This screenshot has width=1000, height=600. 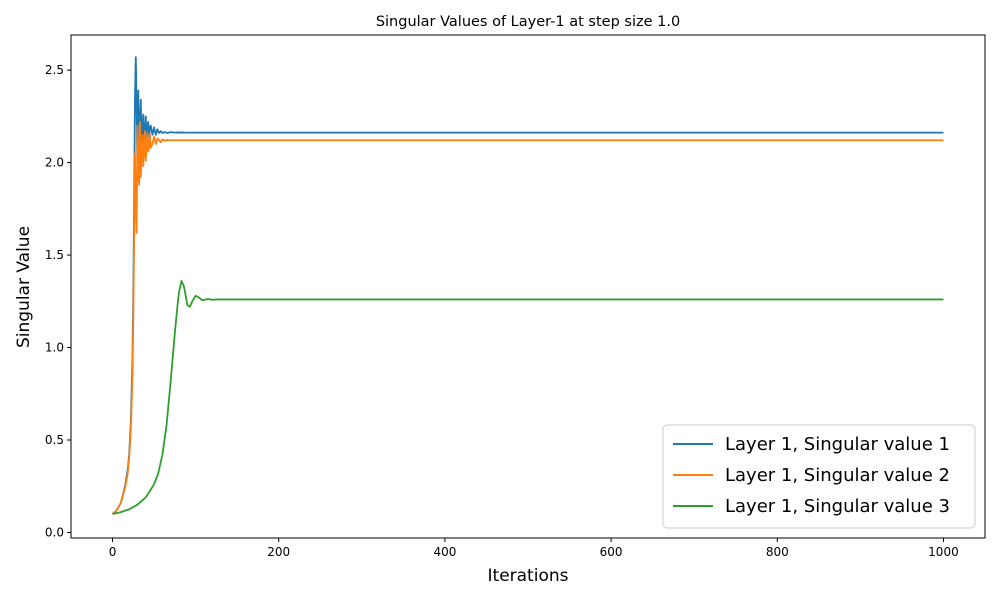 I want to click on y-tick-label: 1.5, so click(x=54, y=255).